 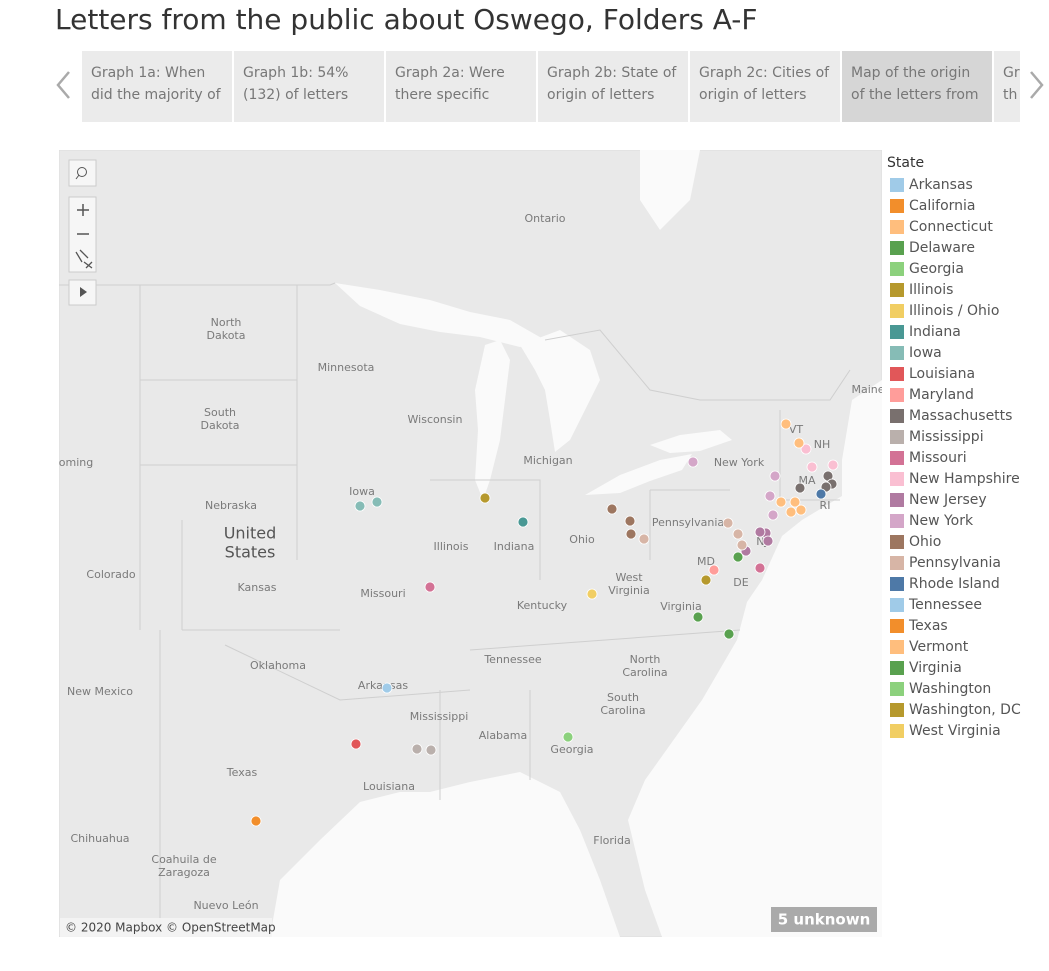 What do you see at coordinates (942, 206) in the screenshot?
I see `legend-label: California` at bounding box center [942, 206].